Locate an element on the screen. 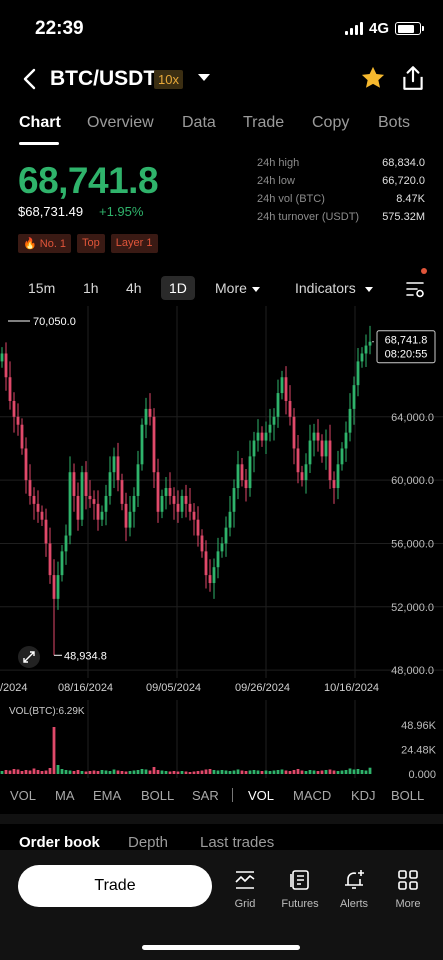  nav-alerts: Alerts is located at coordinates (354, 889).